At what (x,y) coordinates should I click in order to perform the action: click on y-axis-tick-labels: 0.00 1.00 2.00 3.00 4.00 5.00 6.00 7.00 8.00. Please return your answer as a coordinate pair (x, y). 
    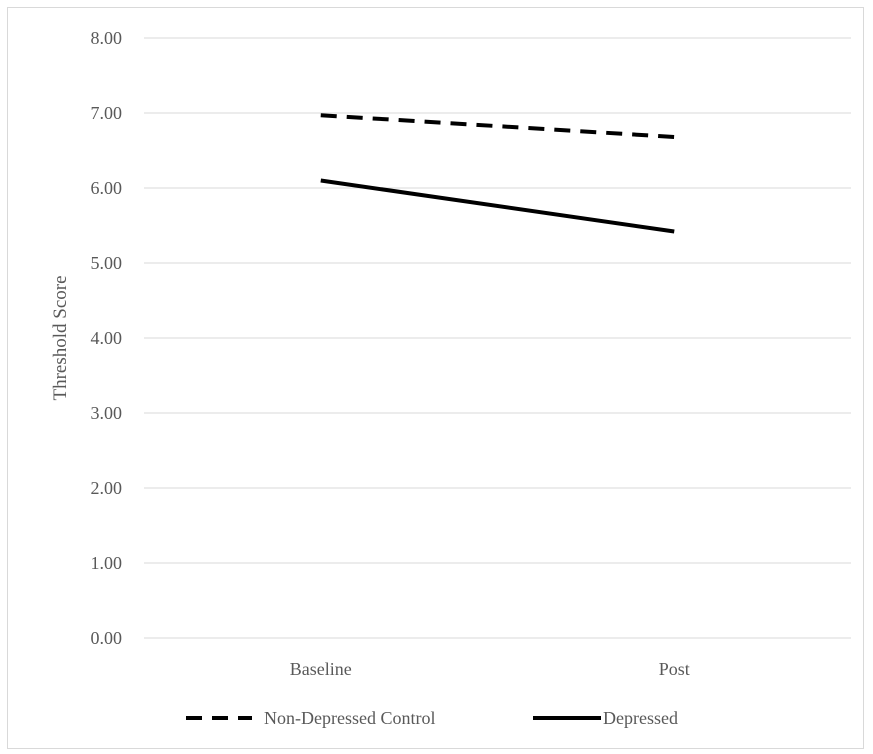
    Looking at the image, I should click on (107, 338).